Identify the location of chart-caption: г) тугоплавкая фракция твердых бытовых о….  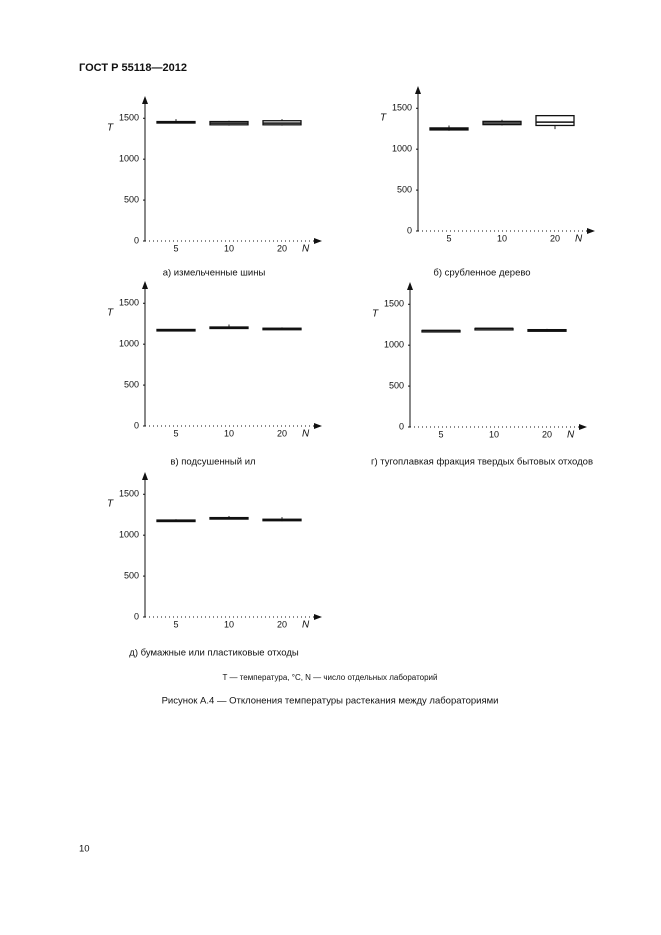
(482, 462).